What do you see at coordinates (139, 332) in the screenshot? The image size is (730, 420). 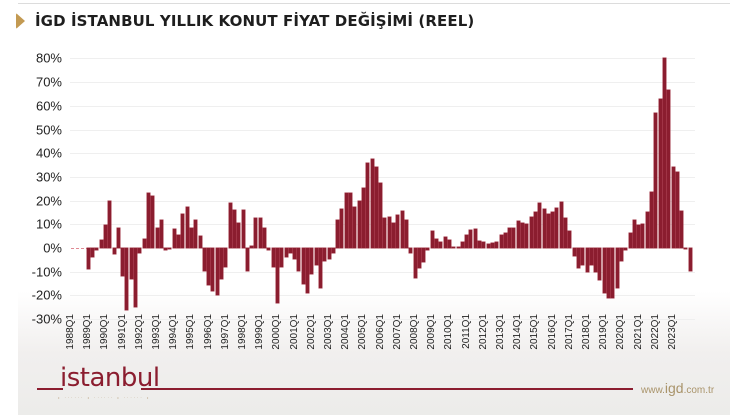 I see `x-tick-label: 1992Q1` at bounding box center [139, 332].